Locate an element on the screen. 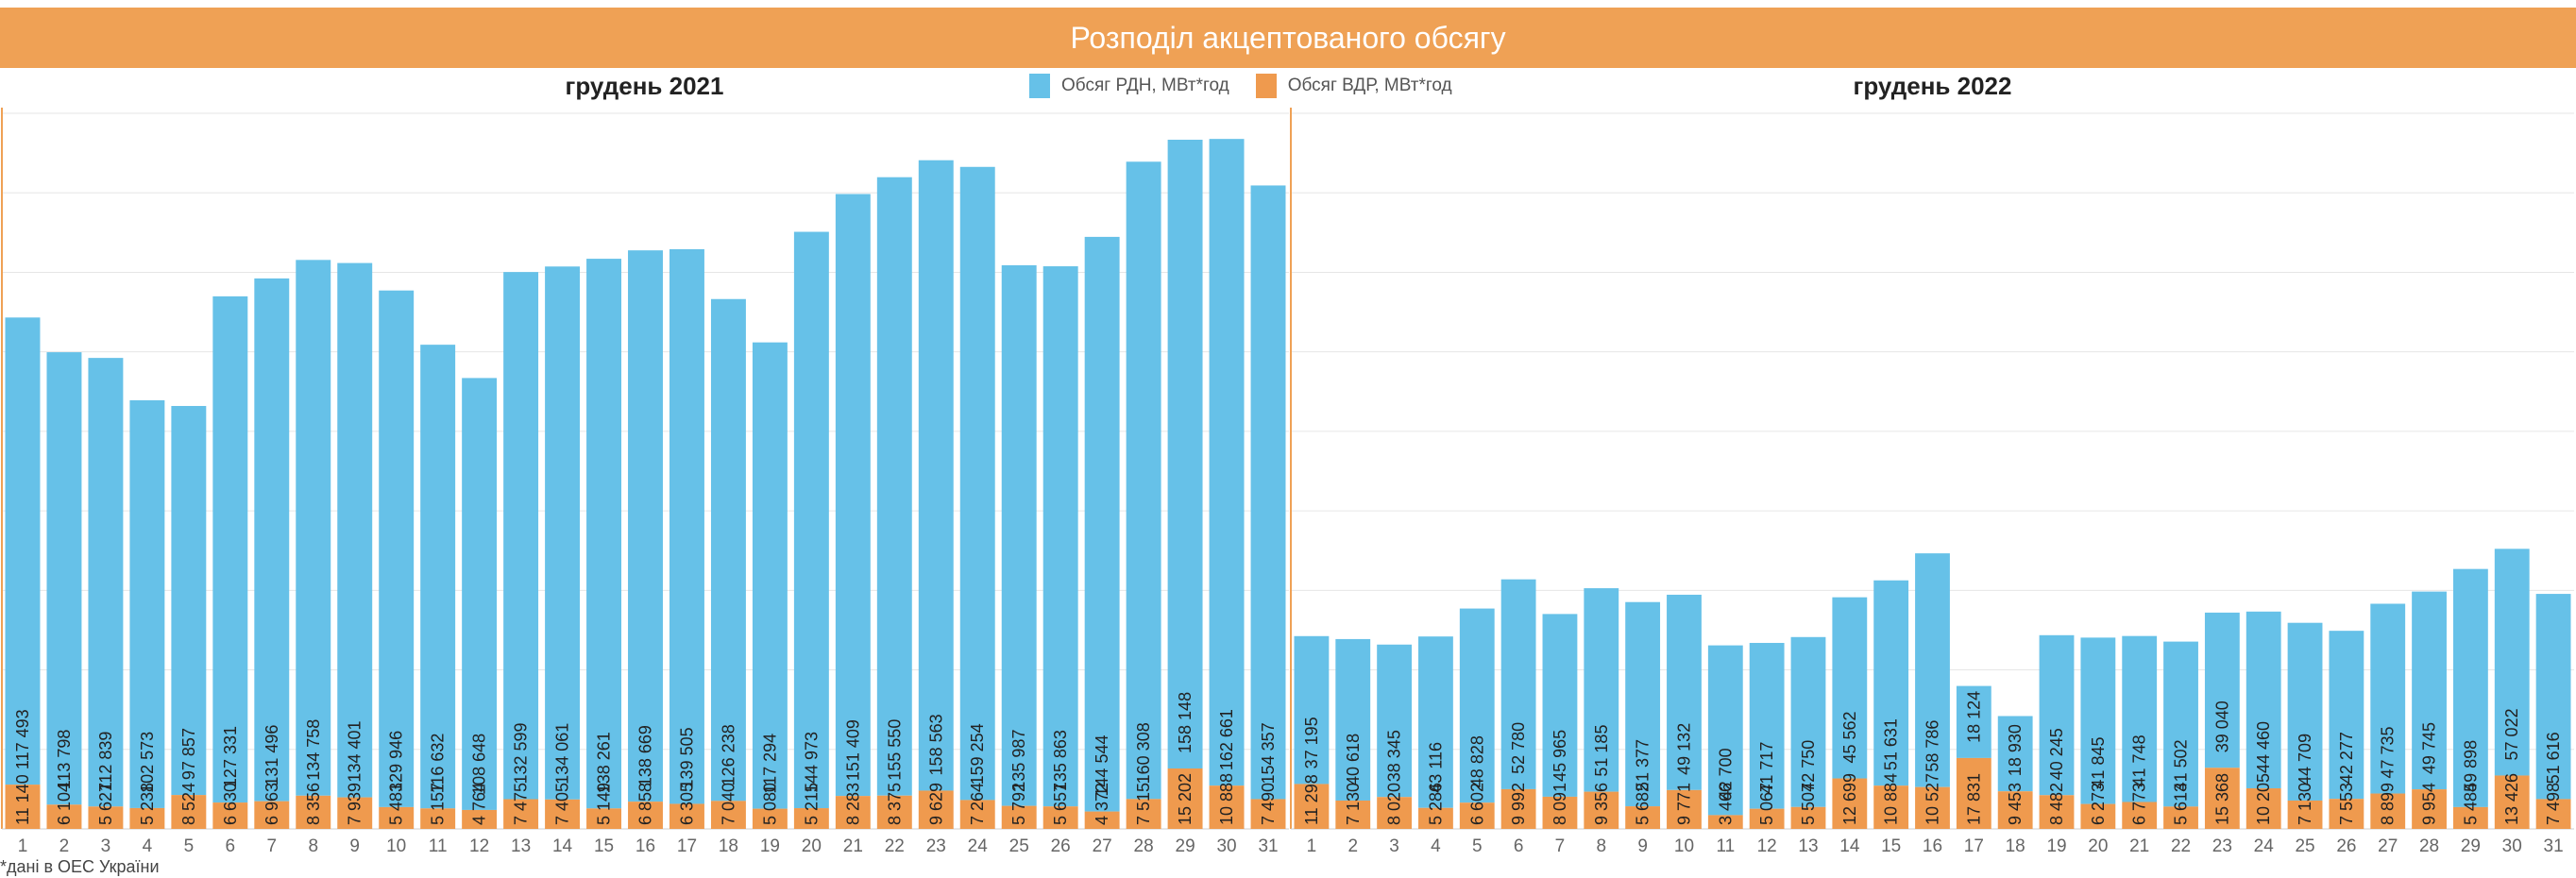 The width and height of the screenshot is (2576, 878). legend-item-rdn: Обсяг РДН, МВт*год is located at coordinates (1129, 86).